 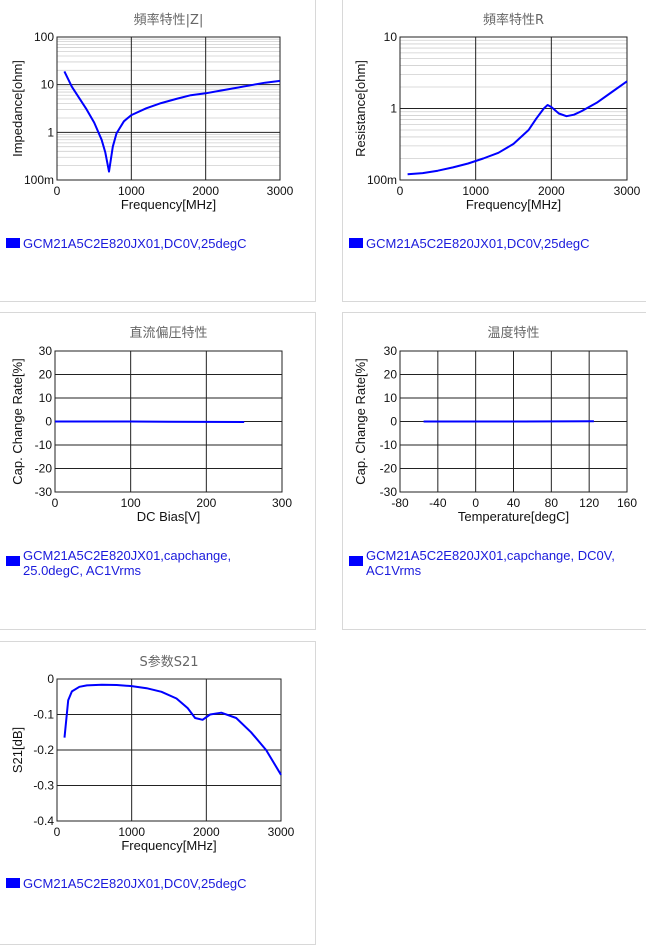 What do you see at coordinates (17, 108) in the screenshot?
I see `y-axis-label: Impedance[ohm]` at bounding box center [17, 108].